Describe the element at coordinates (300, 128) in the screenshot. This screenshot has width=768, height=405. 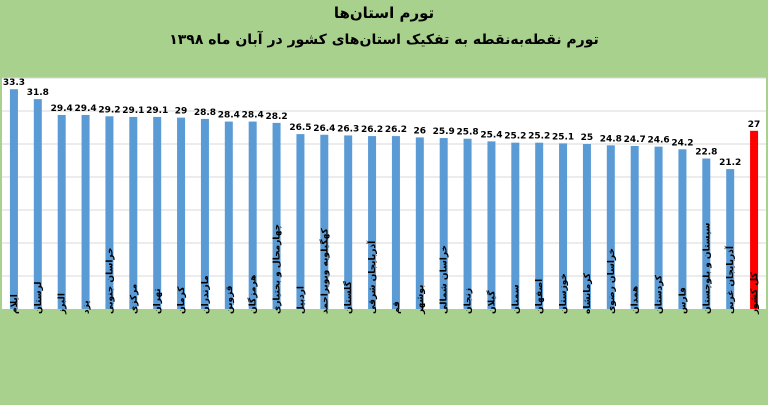
I see `value-label: 26.5` at that location.